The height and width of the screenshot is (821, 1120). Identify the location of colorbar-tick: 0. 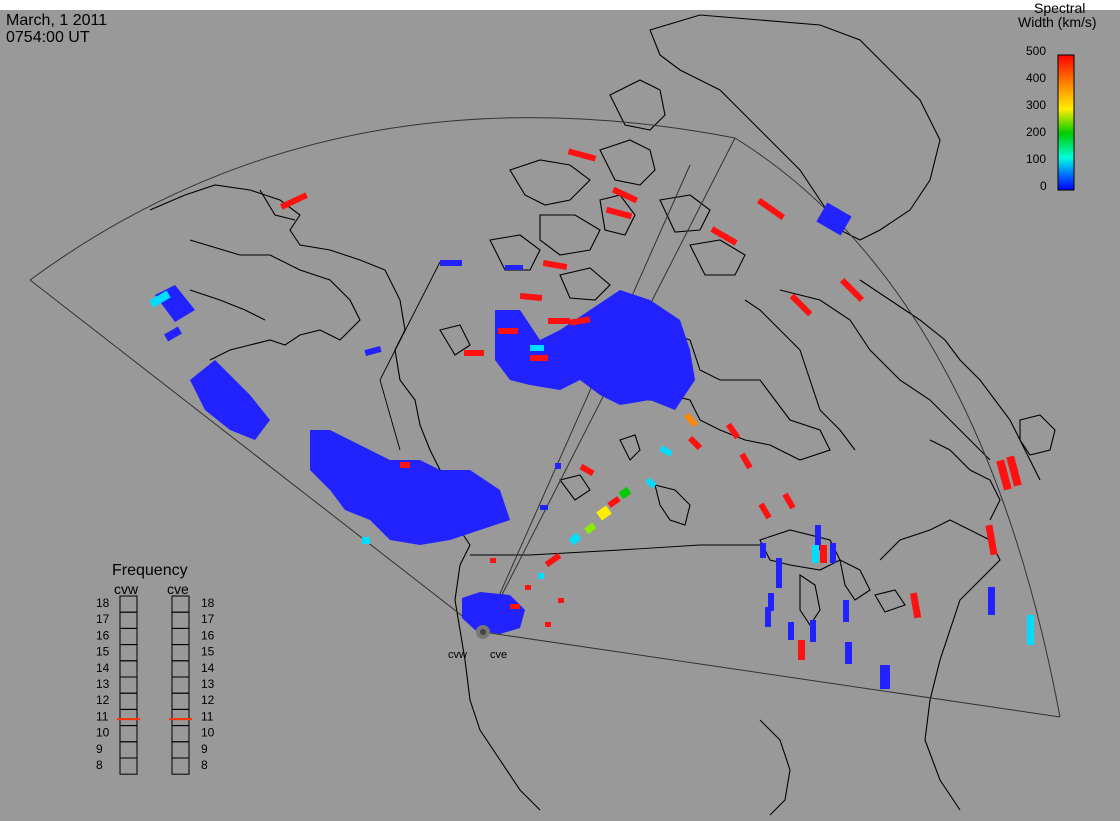
(1043, 186).